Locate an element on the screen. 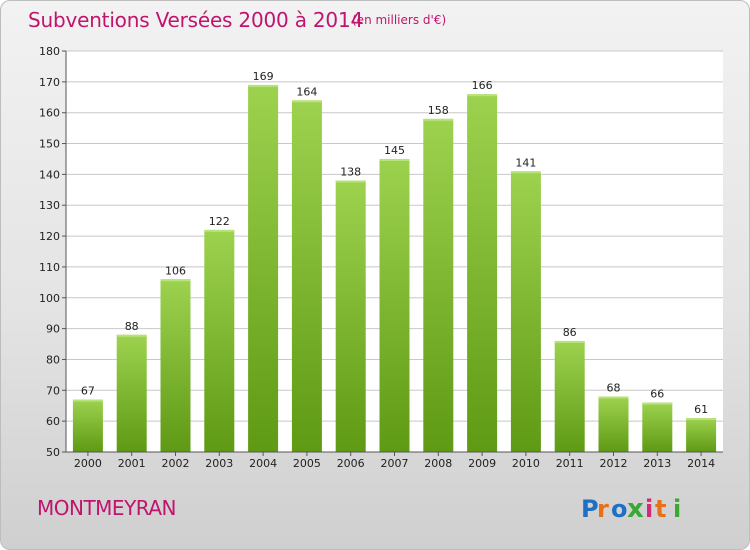 This screenshot has height=550, width=750. y-tick-label: 100 is located at coordinates (49, 298).